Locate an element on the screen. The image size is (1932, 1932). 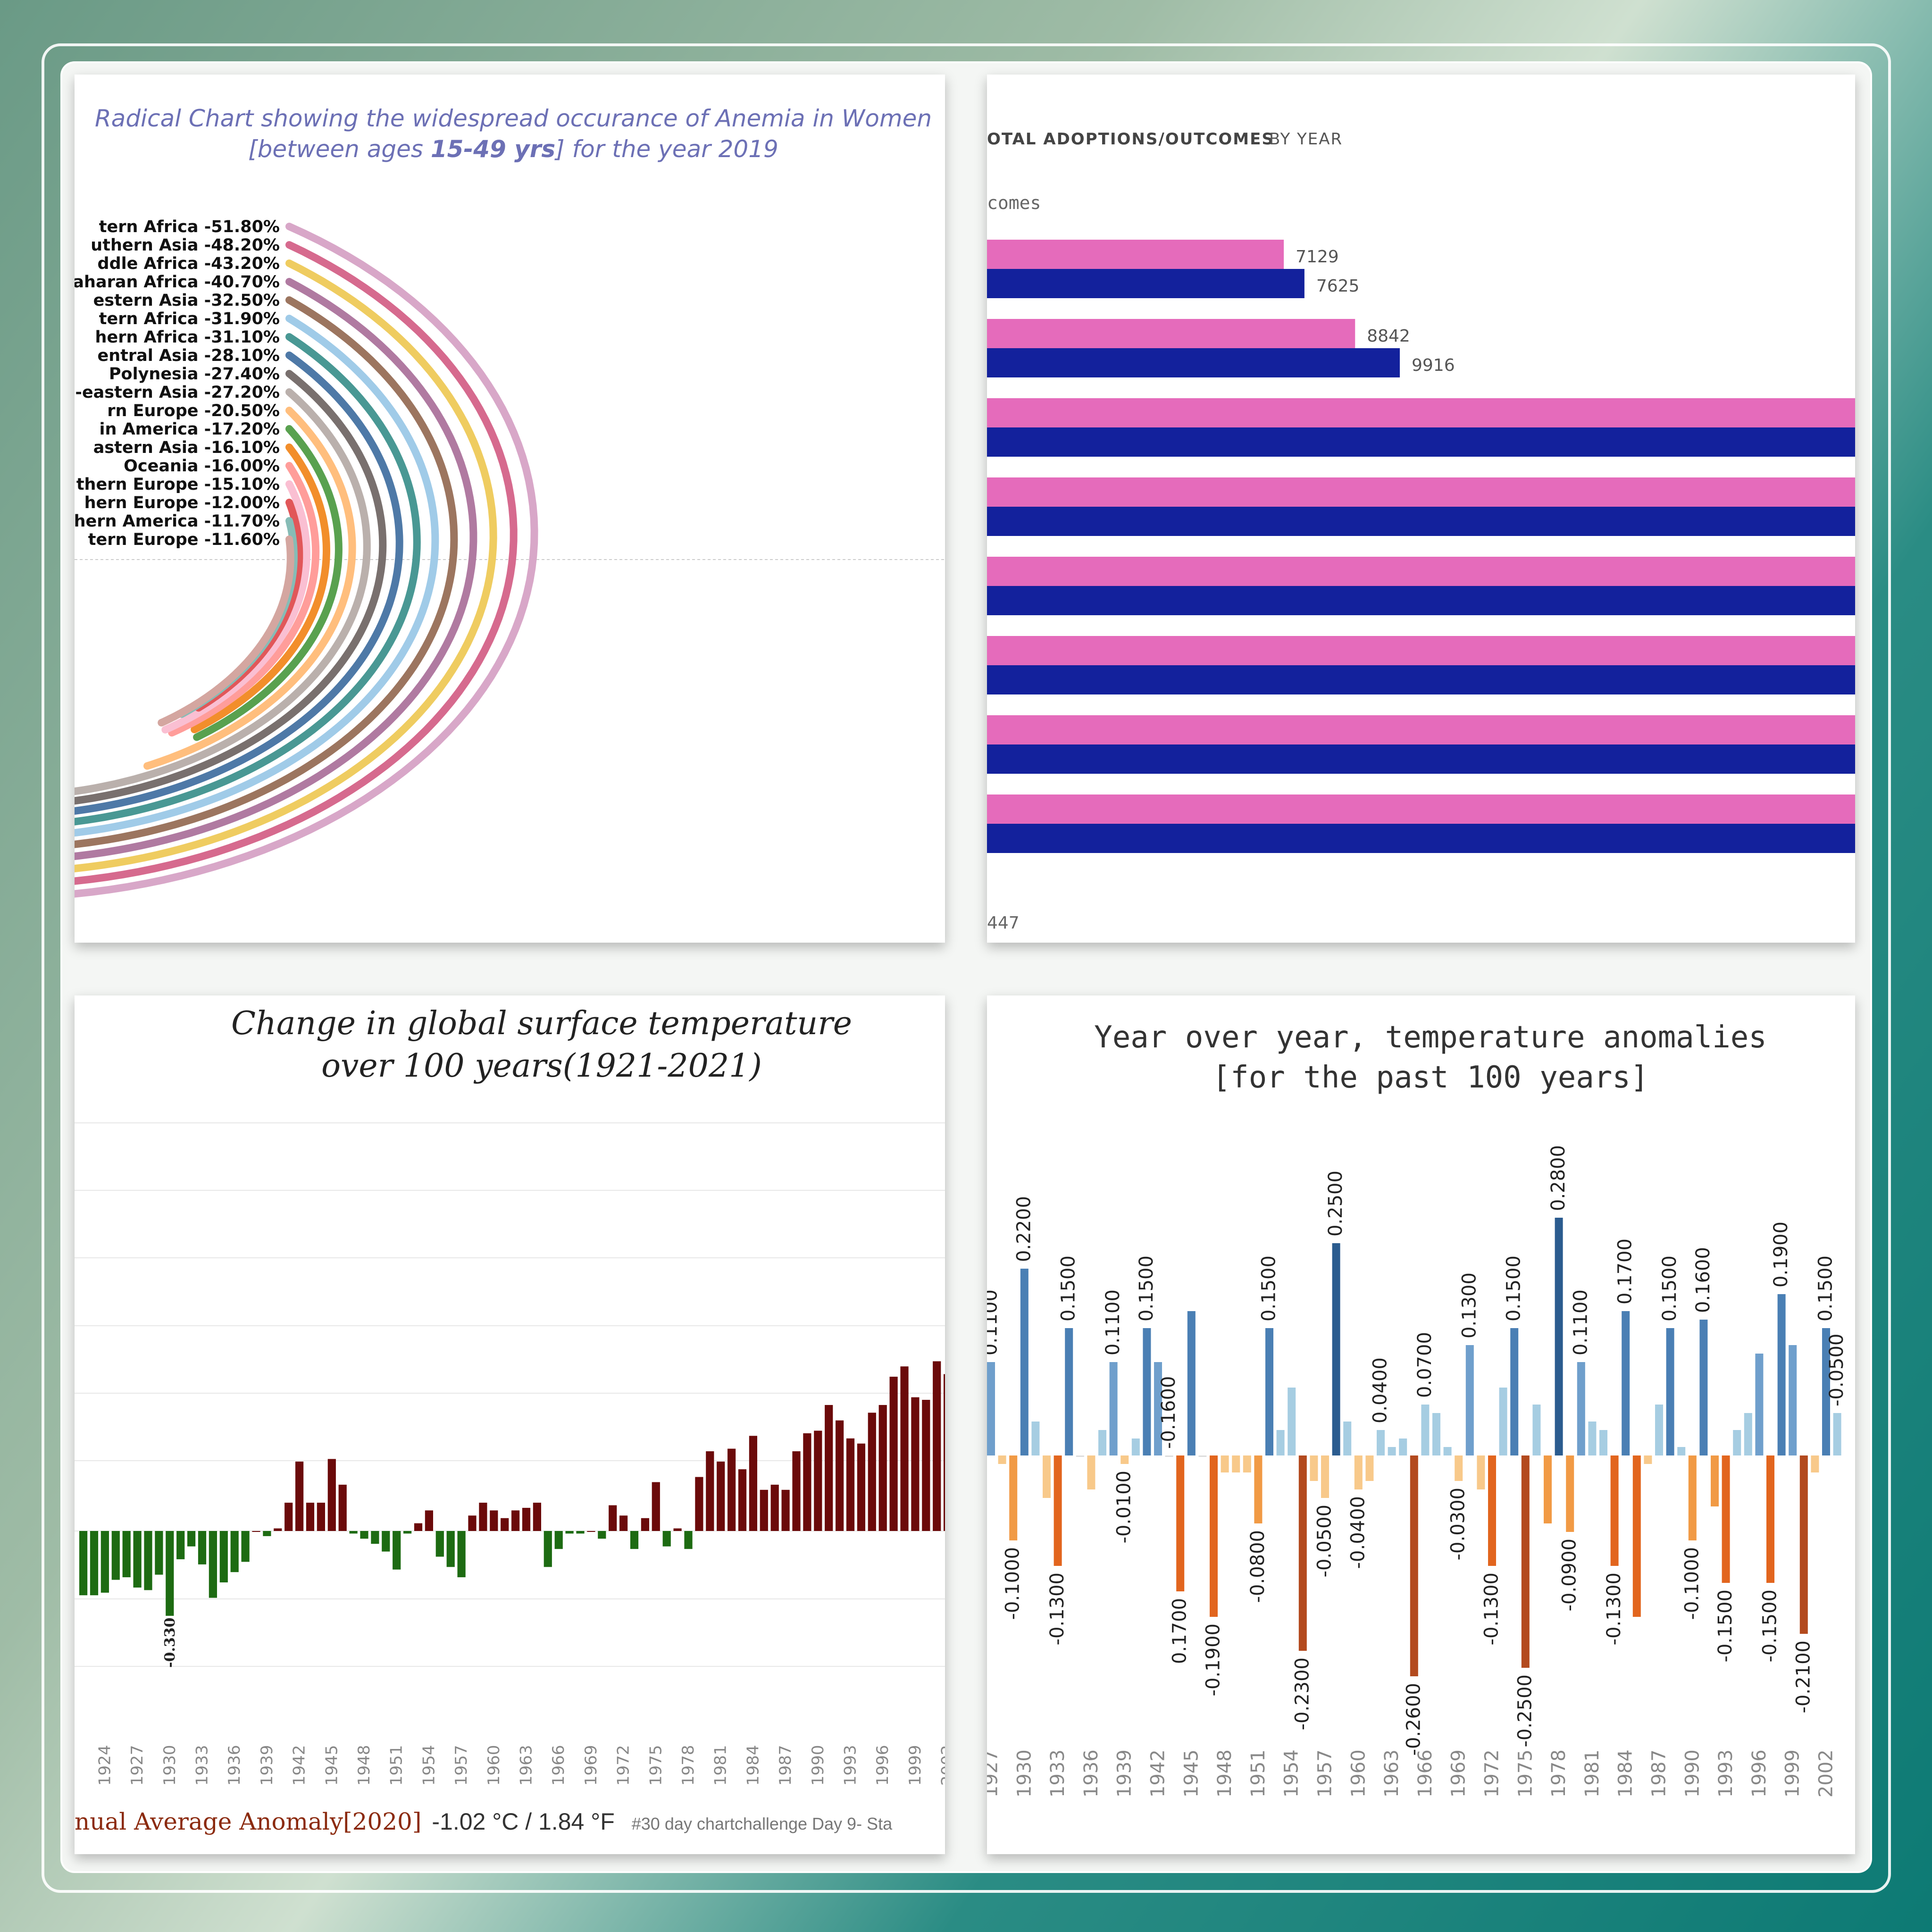
adoption-bar-value: 9916 is located at coordinates (1433, 365).